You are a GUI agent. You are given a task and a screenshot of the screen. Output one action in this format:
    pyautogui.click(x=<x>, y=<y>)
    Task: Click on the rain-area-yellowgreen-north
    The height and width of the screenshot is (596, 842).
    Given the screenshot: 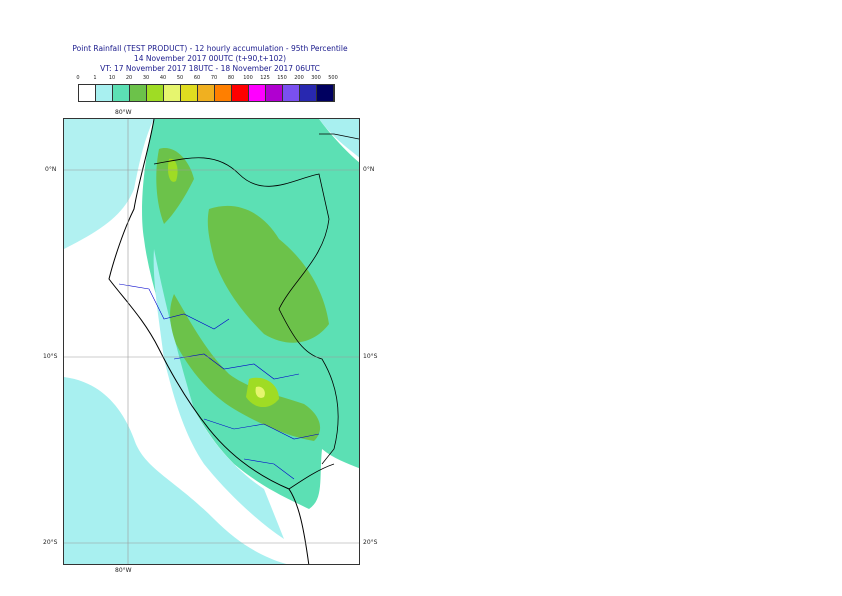 What is the action you would take?
    pyautogui.click(x=172, y=170)
    